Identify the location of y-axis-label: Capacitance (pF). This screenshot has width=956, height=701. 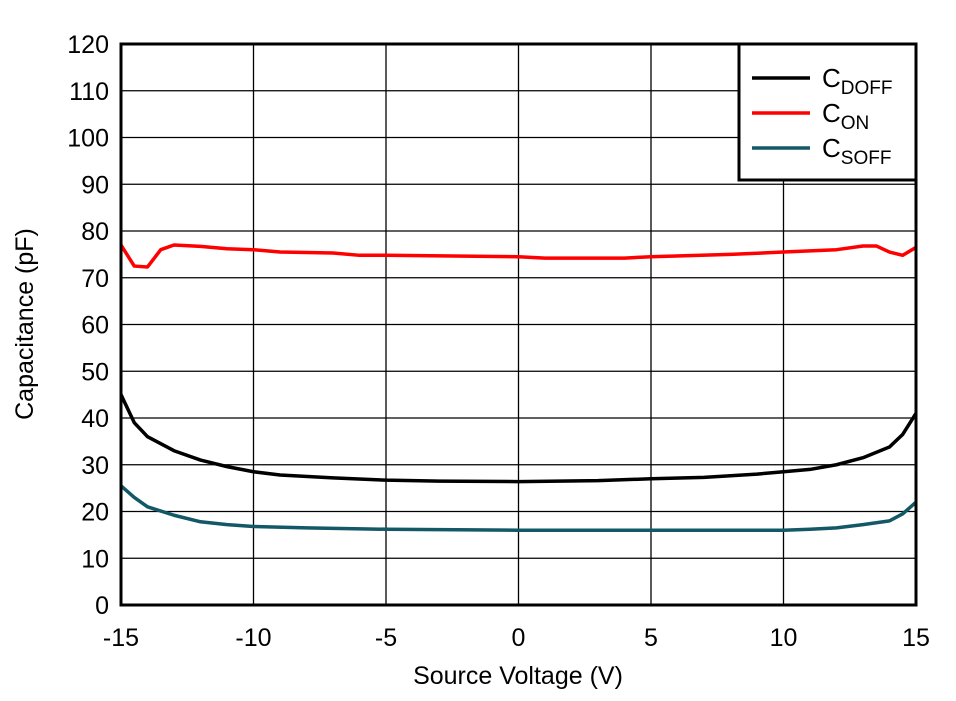
(25, 324).